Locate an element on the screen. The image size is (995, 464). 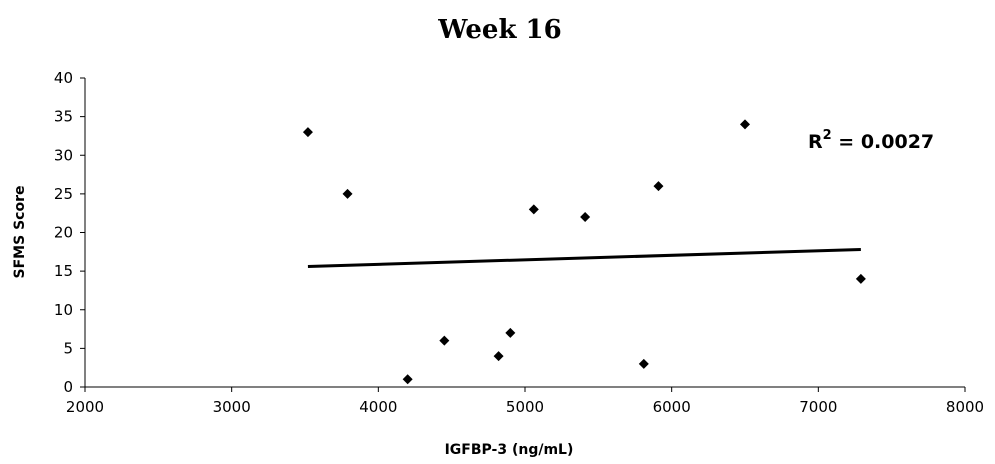
y-tick-label: 35 is located at coordinates (63, 117).